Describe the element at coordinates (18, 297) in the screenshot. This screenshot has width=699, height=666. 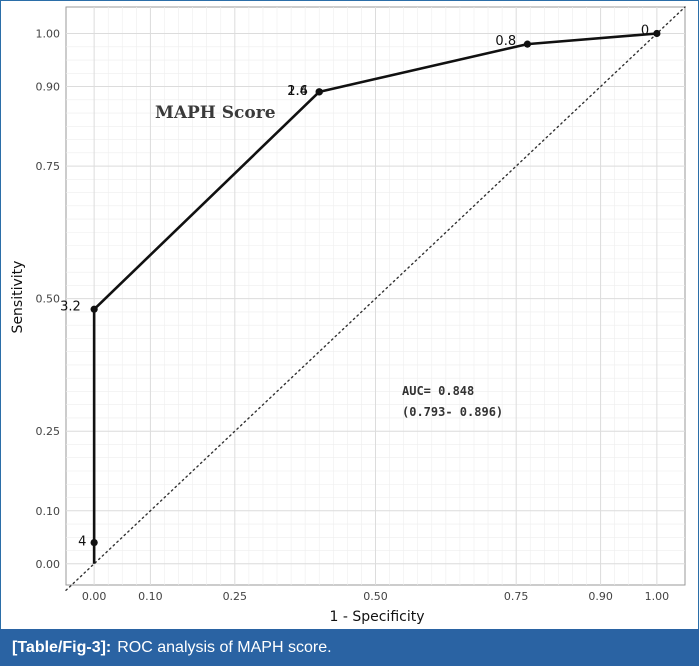
I see `y-axis-title: Sensitivity` at that location.